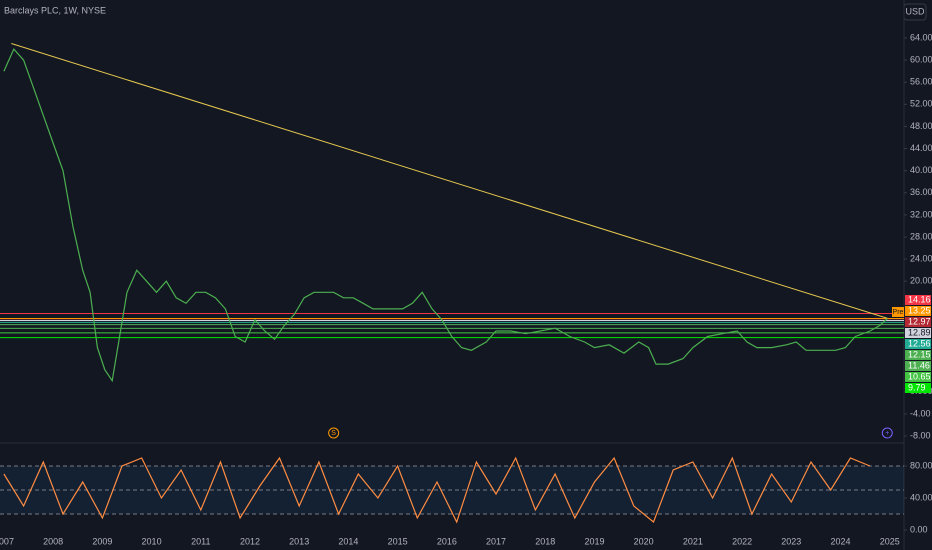  I want to click on event-label: +, so click(887, 433).